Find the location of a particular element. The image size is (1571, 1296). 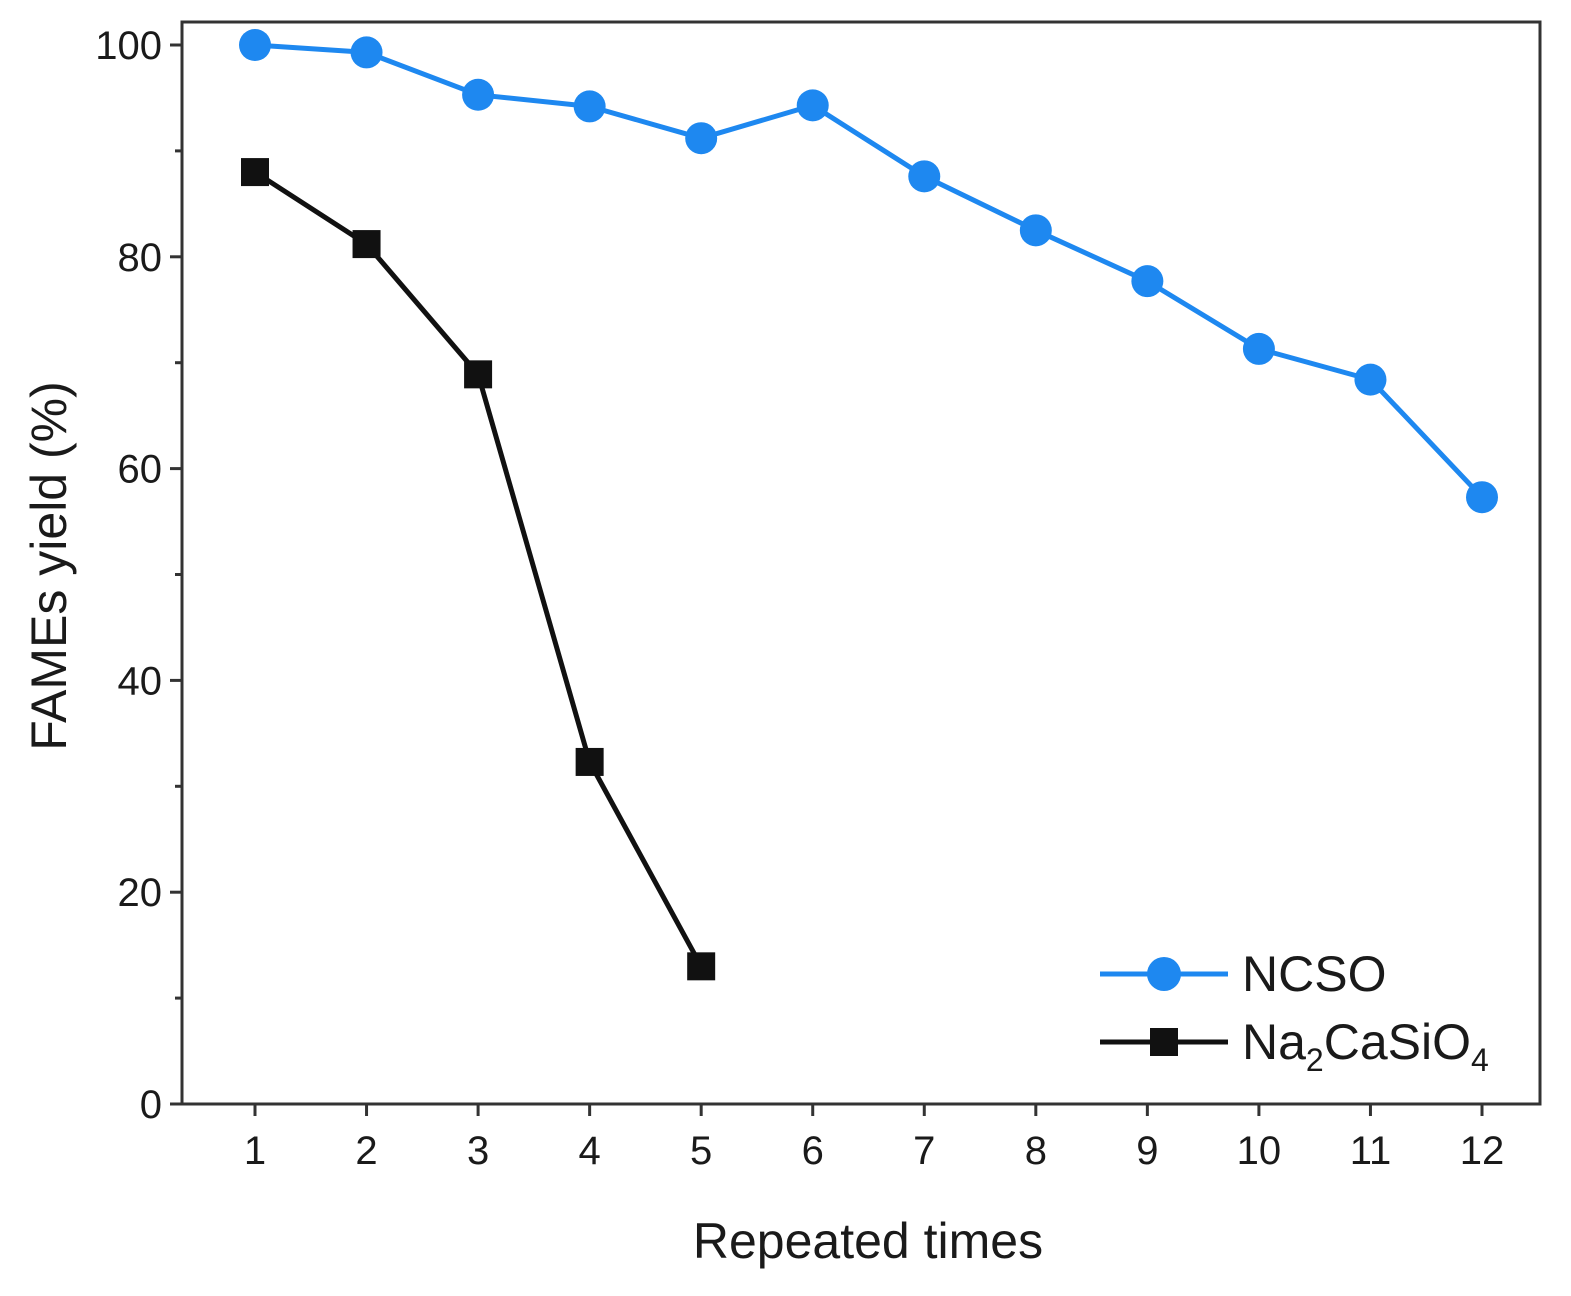

x-tick-label: 8 is located at coordinates (1036, 1151).